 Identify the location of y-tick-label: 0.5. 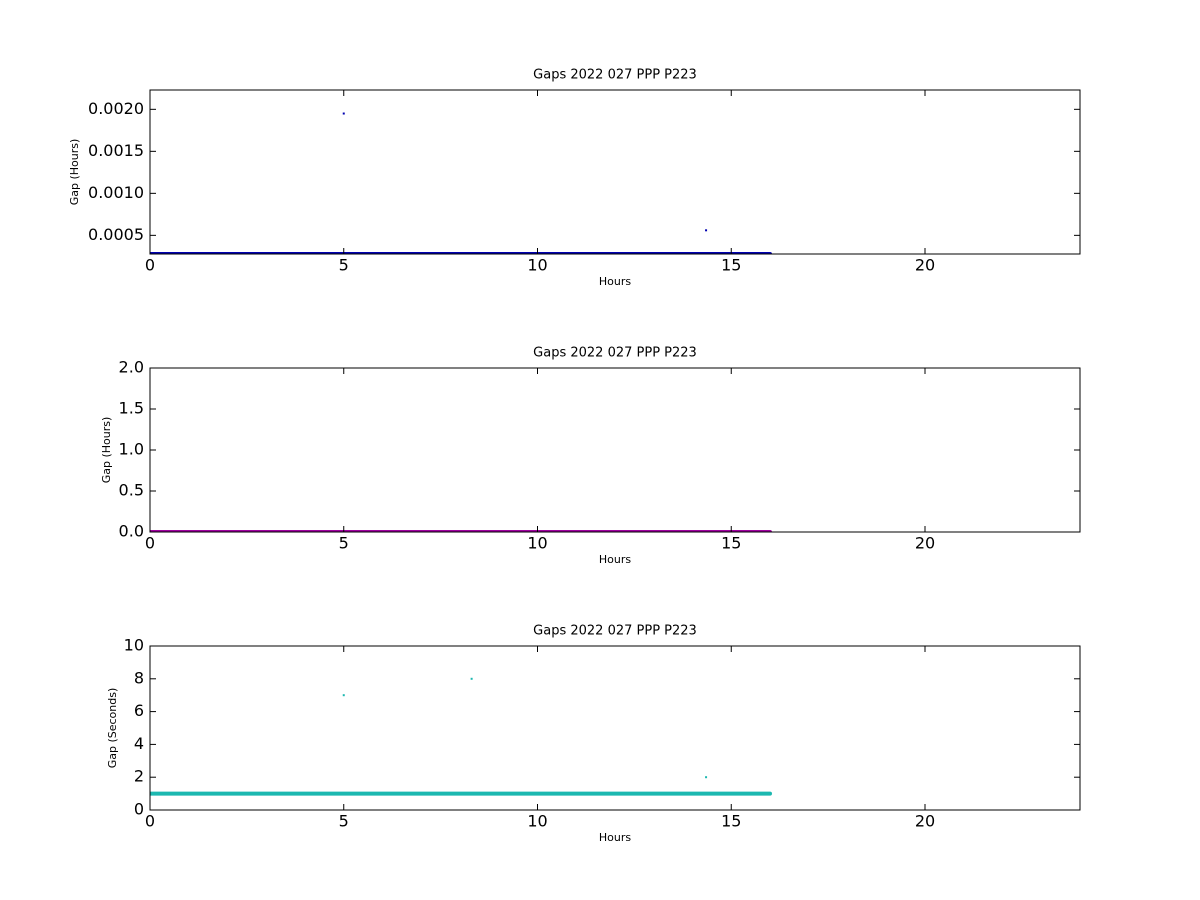
(131, 490).